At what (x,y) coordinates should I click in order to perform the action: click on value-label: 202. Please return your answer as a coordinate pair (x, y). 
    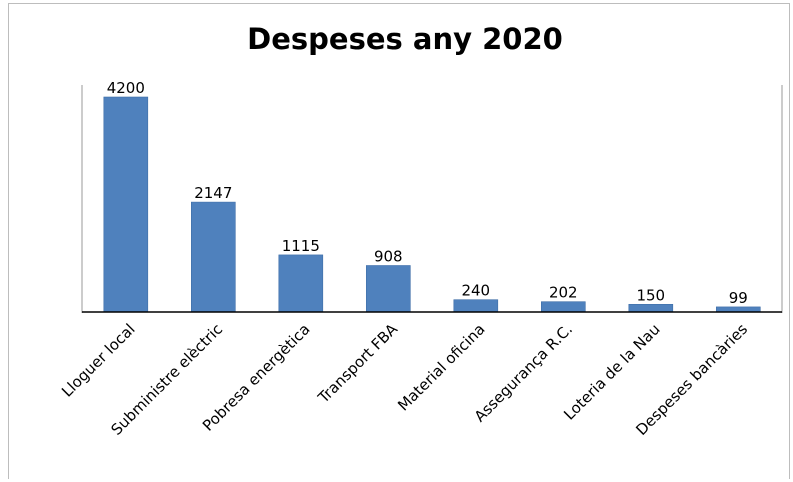
    Looking at the image, I should click on (563, 293).